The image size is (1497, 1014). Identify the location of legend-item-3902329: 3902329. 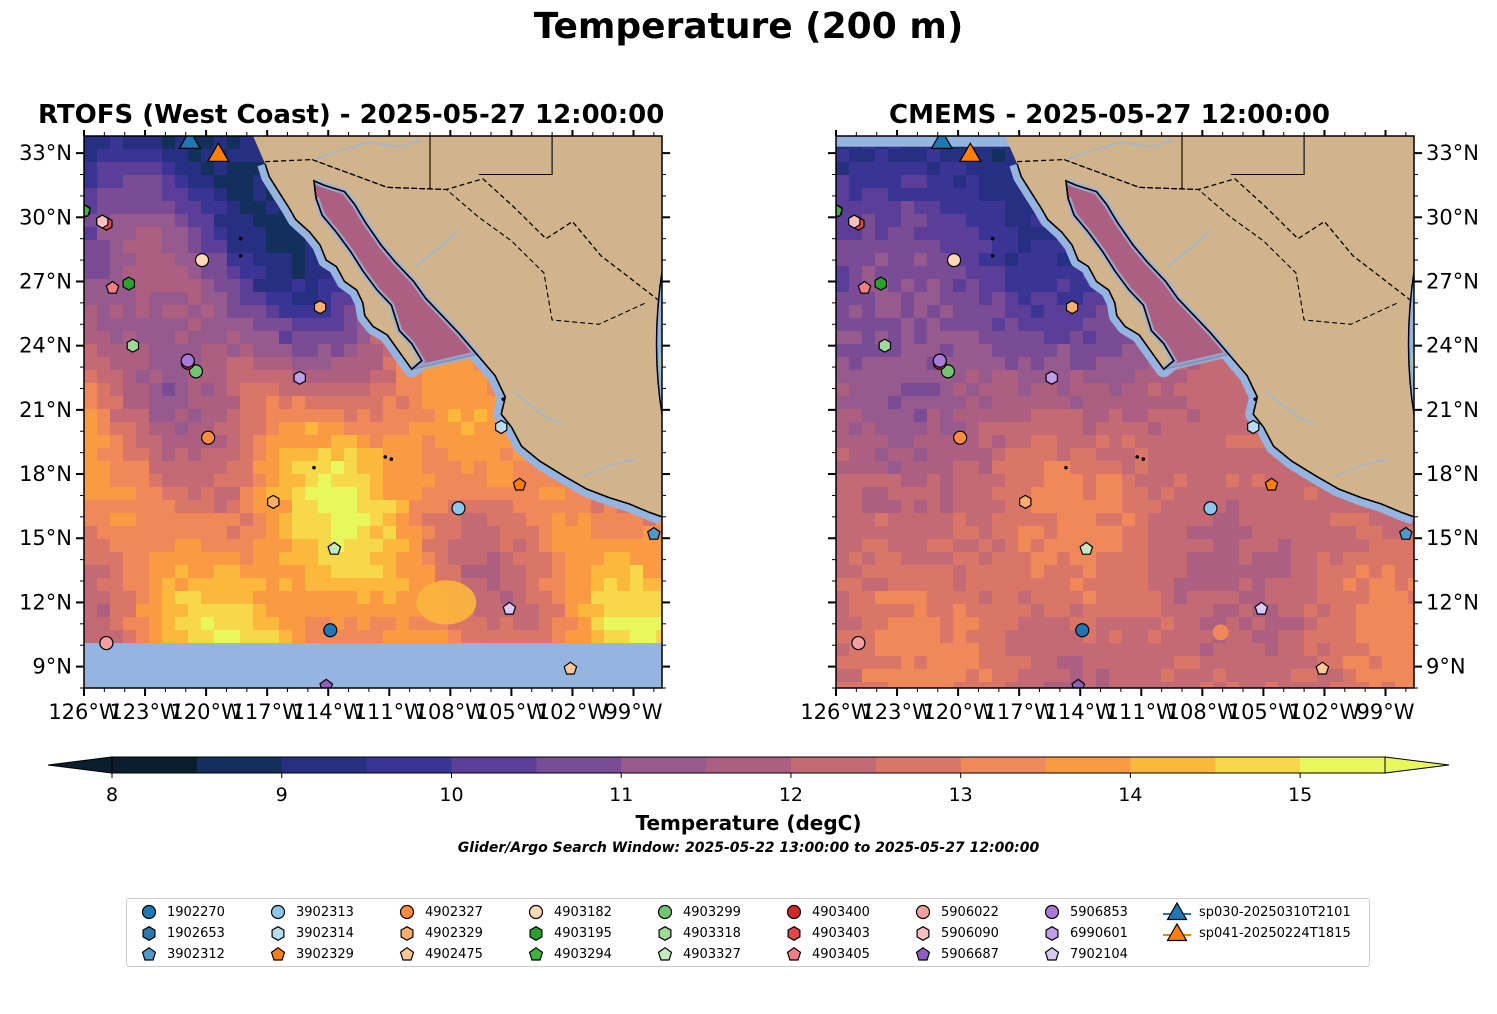
(311, 954).